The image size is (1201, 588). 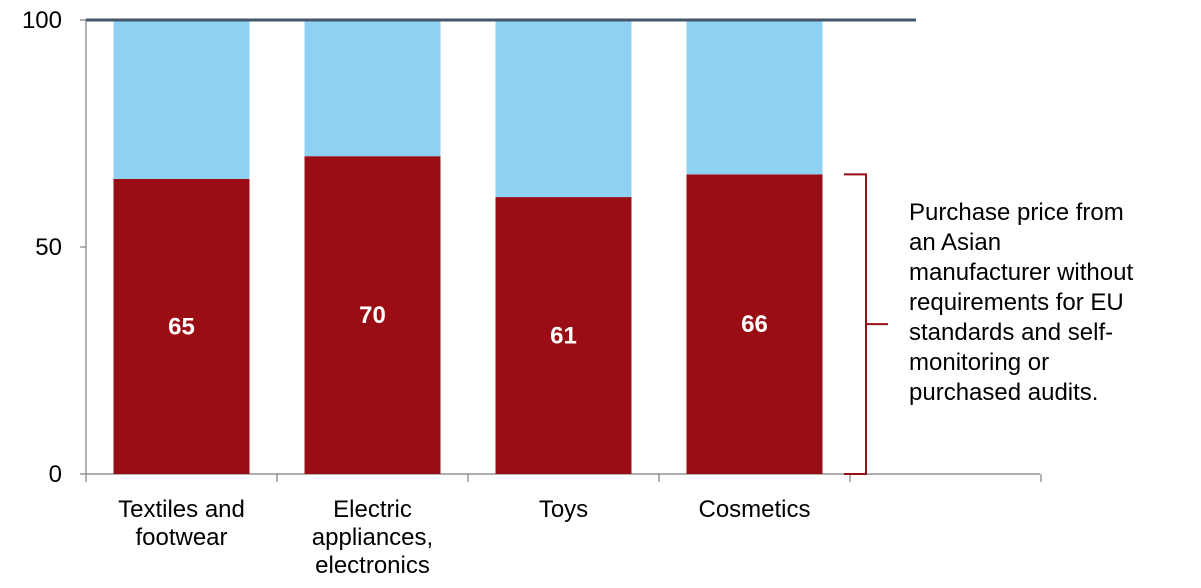 I want to click on y-tick-label: 50, so click(x=48, y=247).